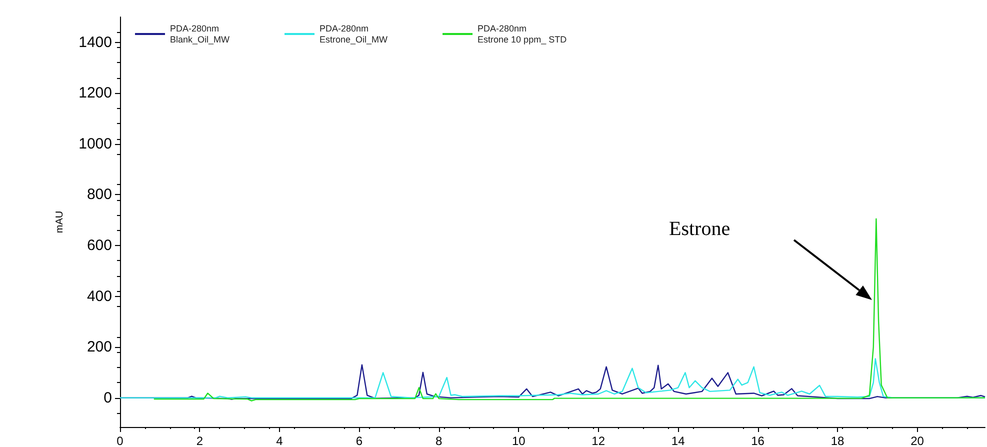 This screenshot has width=987, height=447. I want to click on y-tick-label: 400, so click(99, 296).